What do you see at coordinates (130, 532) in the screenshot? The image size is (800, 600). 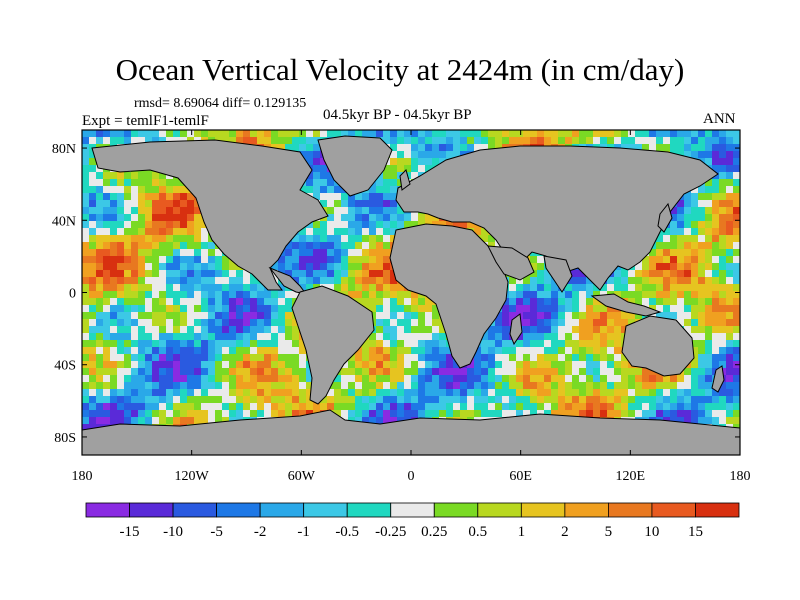 I see `colorbar-label: -15` at bounding box center [130, 532].